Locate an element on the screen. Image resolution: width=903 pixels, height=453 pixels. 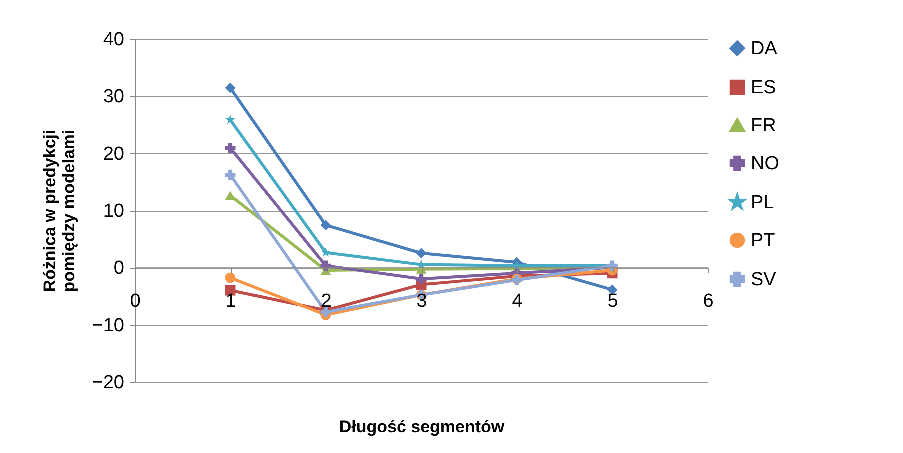
y-tick-label: −20 is located at coordinates (108, 383).